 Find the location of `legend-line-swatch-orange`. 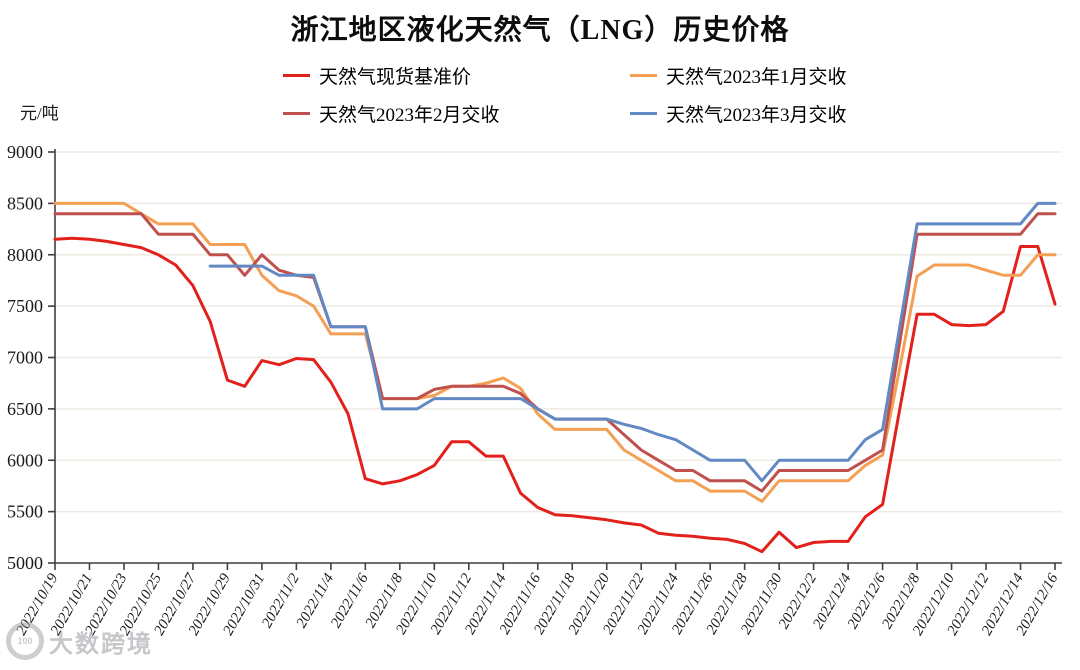

legend-line-swatch-orange is located at coordinates (643, 75).